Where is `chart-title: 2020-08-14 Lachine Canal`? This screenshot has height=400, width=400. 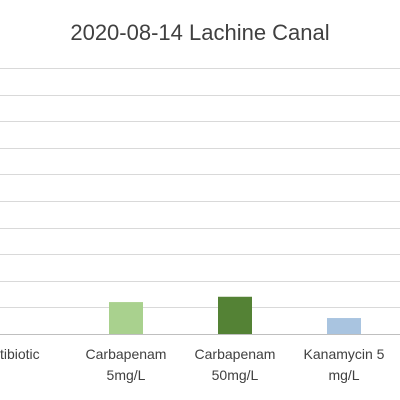 chart-title: 2020-08-14 Lachine Canal is located at coordinates (199, 32).